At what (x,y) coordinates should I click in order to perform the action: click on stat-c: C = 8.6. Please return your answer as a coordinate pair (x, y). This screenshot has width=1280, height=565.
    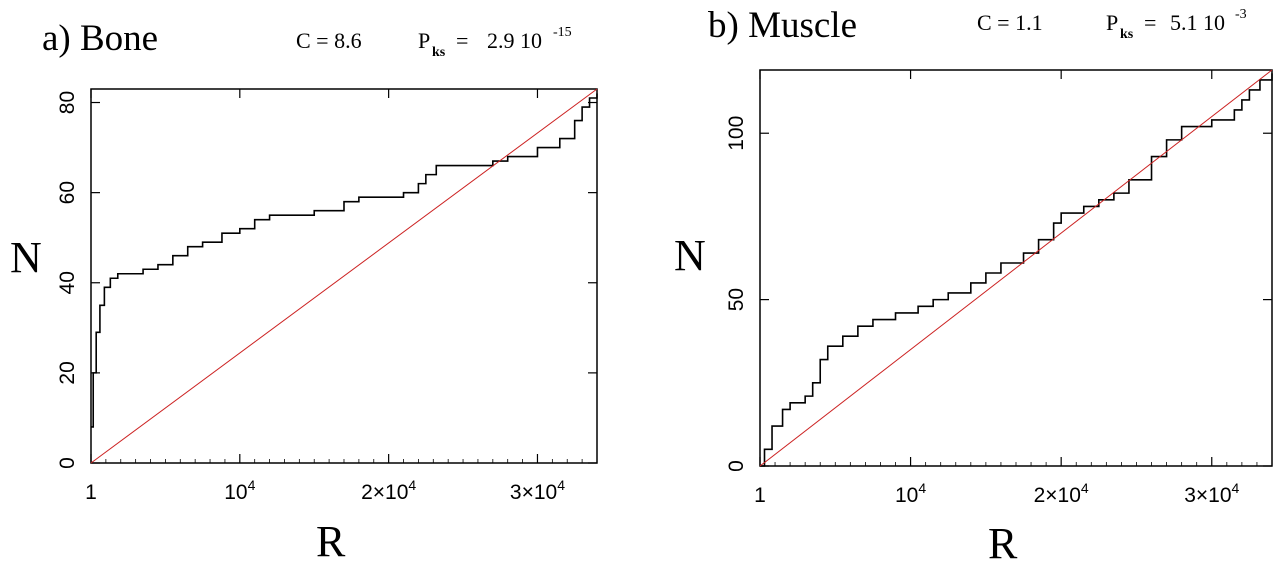
    Looking at the image, I should click on (329, 40).